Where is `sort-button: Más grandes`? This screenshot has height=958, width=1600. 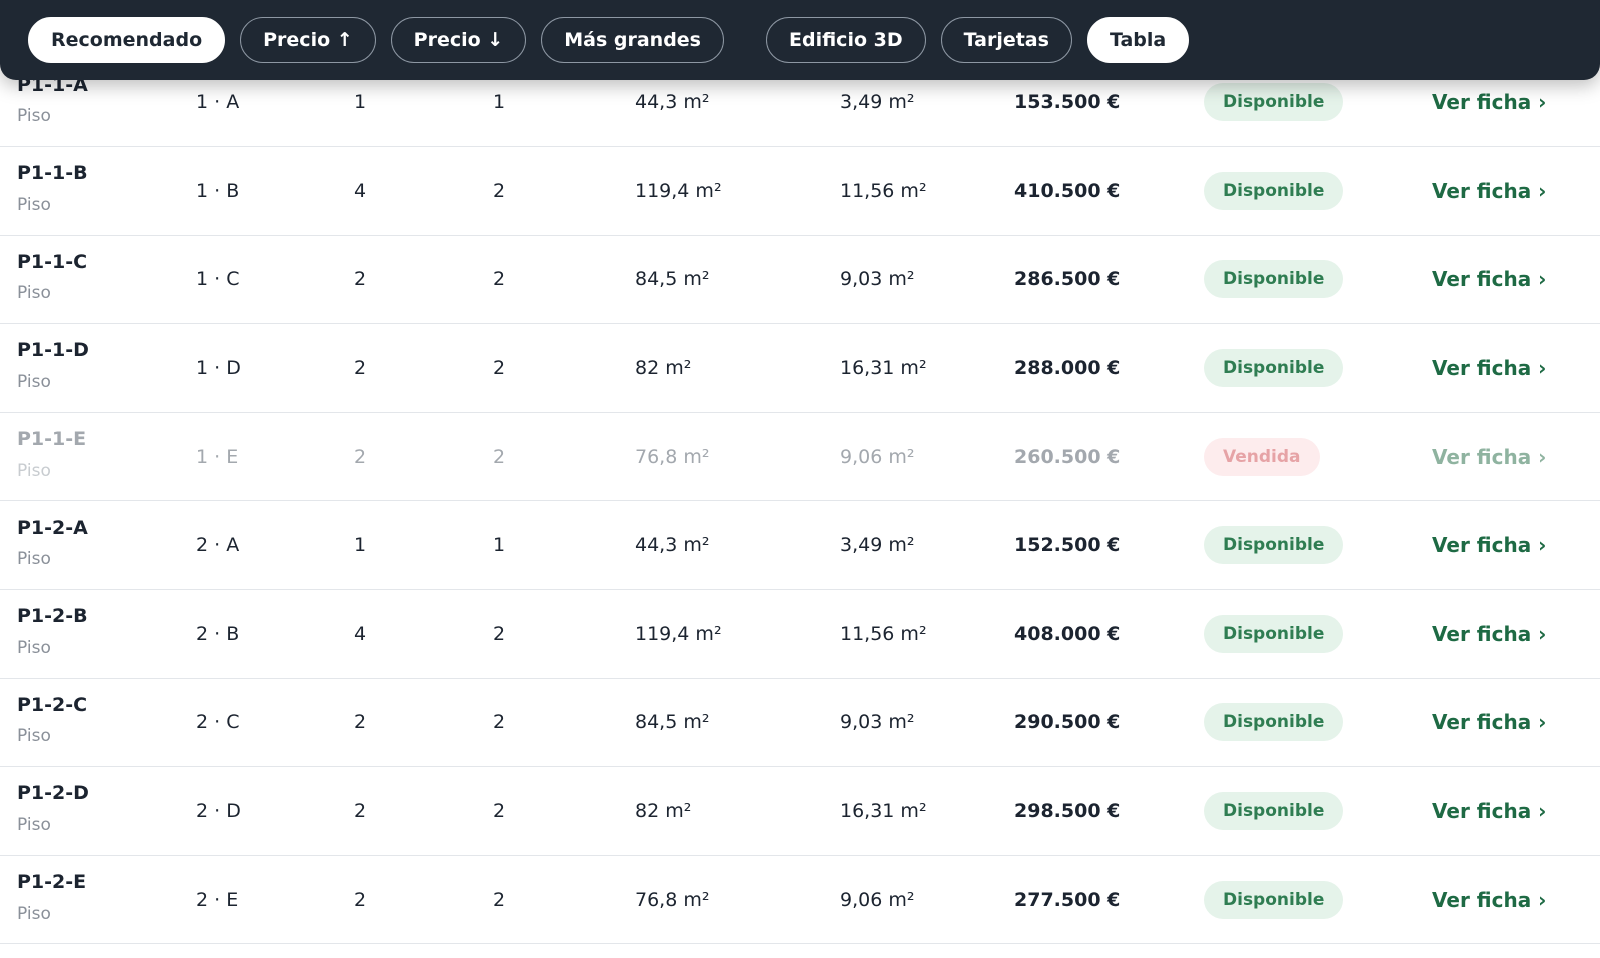 sort-button: Más grandes is located at coordinates (632, 40).